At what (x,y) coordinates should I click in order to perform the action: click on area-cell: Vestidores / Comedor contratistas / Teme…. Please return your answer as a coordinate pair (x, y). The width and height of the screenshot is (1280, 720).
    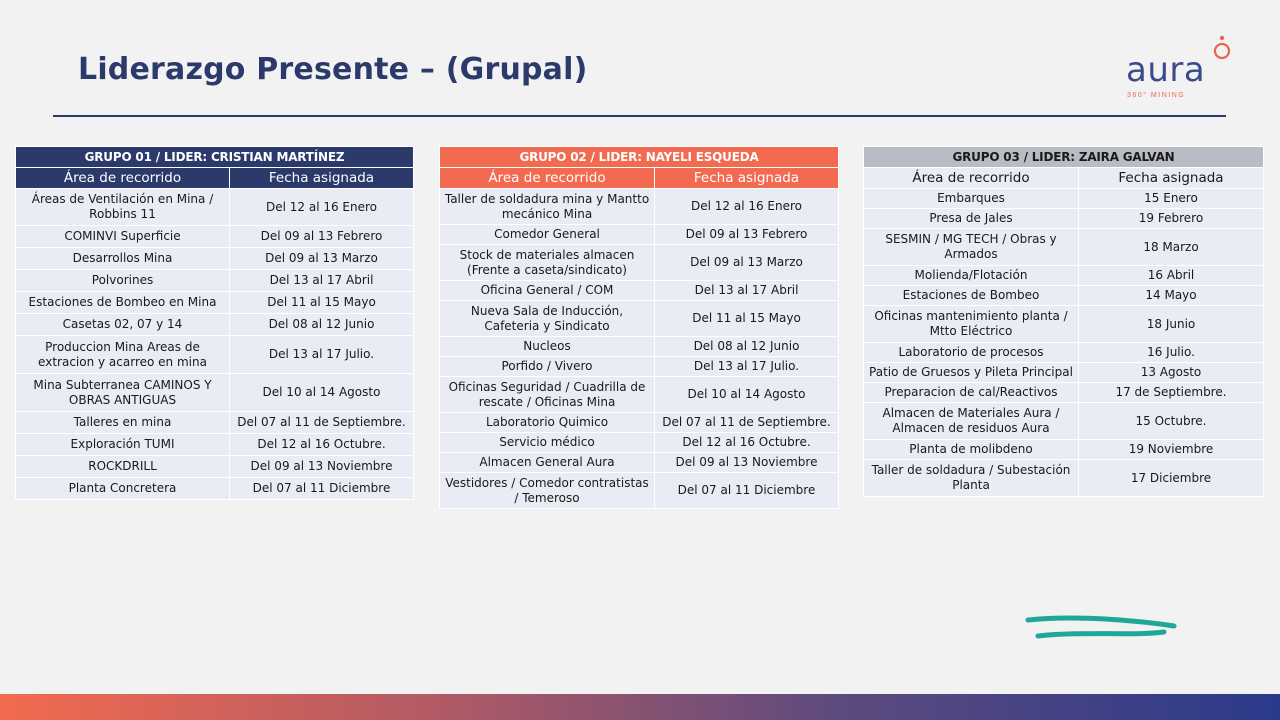
    Looking at the image, I should click on (547, 490).